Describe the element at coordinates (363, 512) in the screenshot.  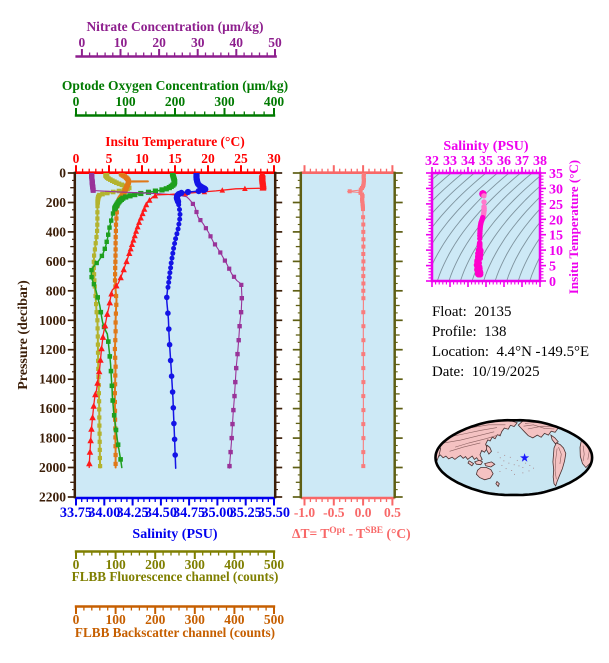
I see `svg-text: 0.0` at that location.